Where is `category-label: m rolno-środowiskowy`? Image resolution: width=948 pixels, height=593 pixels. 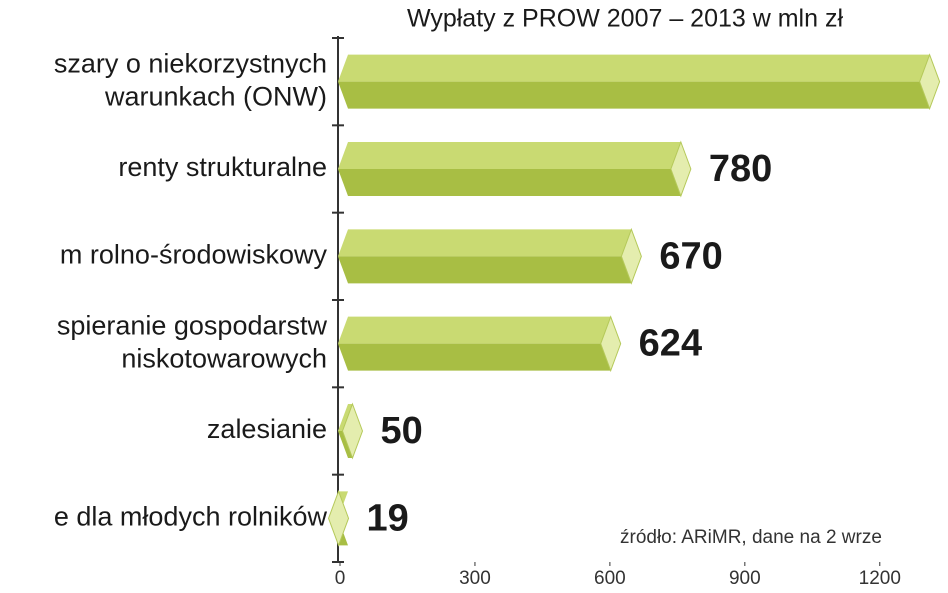
category-label: m rolno-środowiskowy is located at coordinates (194, 254).